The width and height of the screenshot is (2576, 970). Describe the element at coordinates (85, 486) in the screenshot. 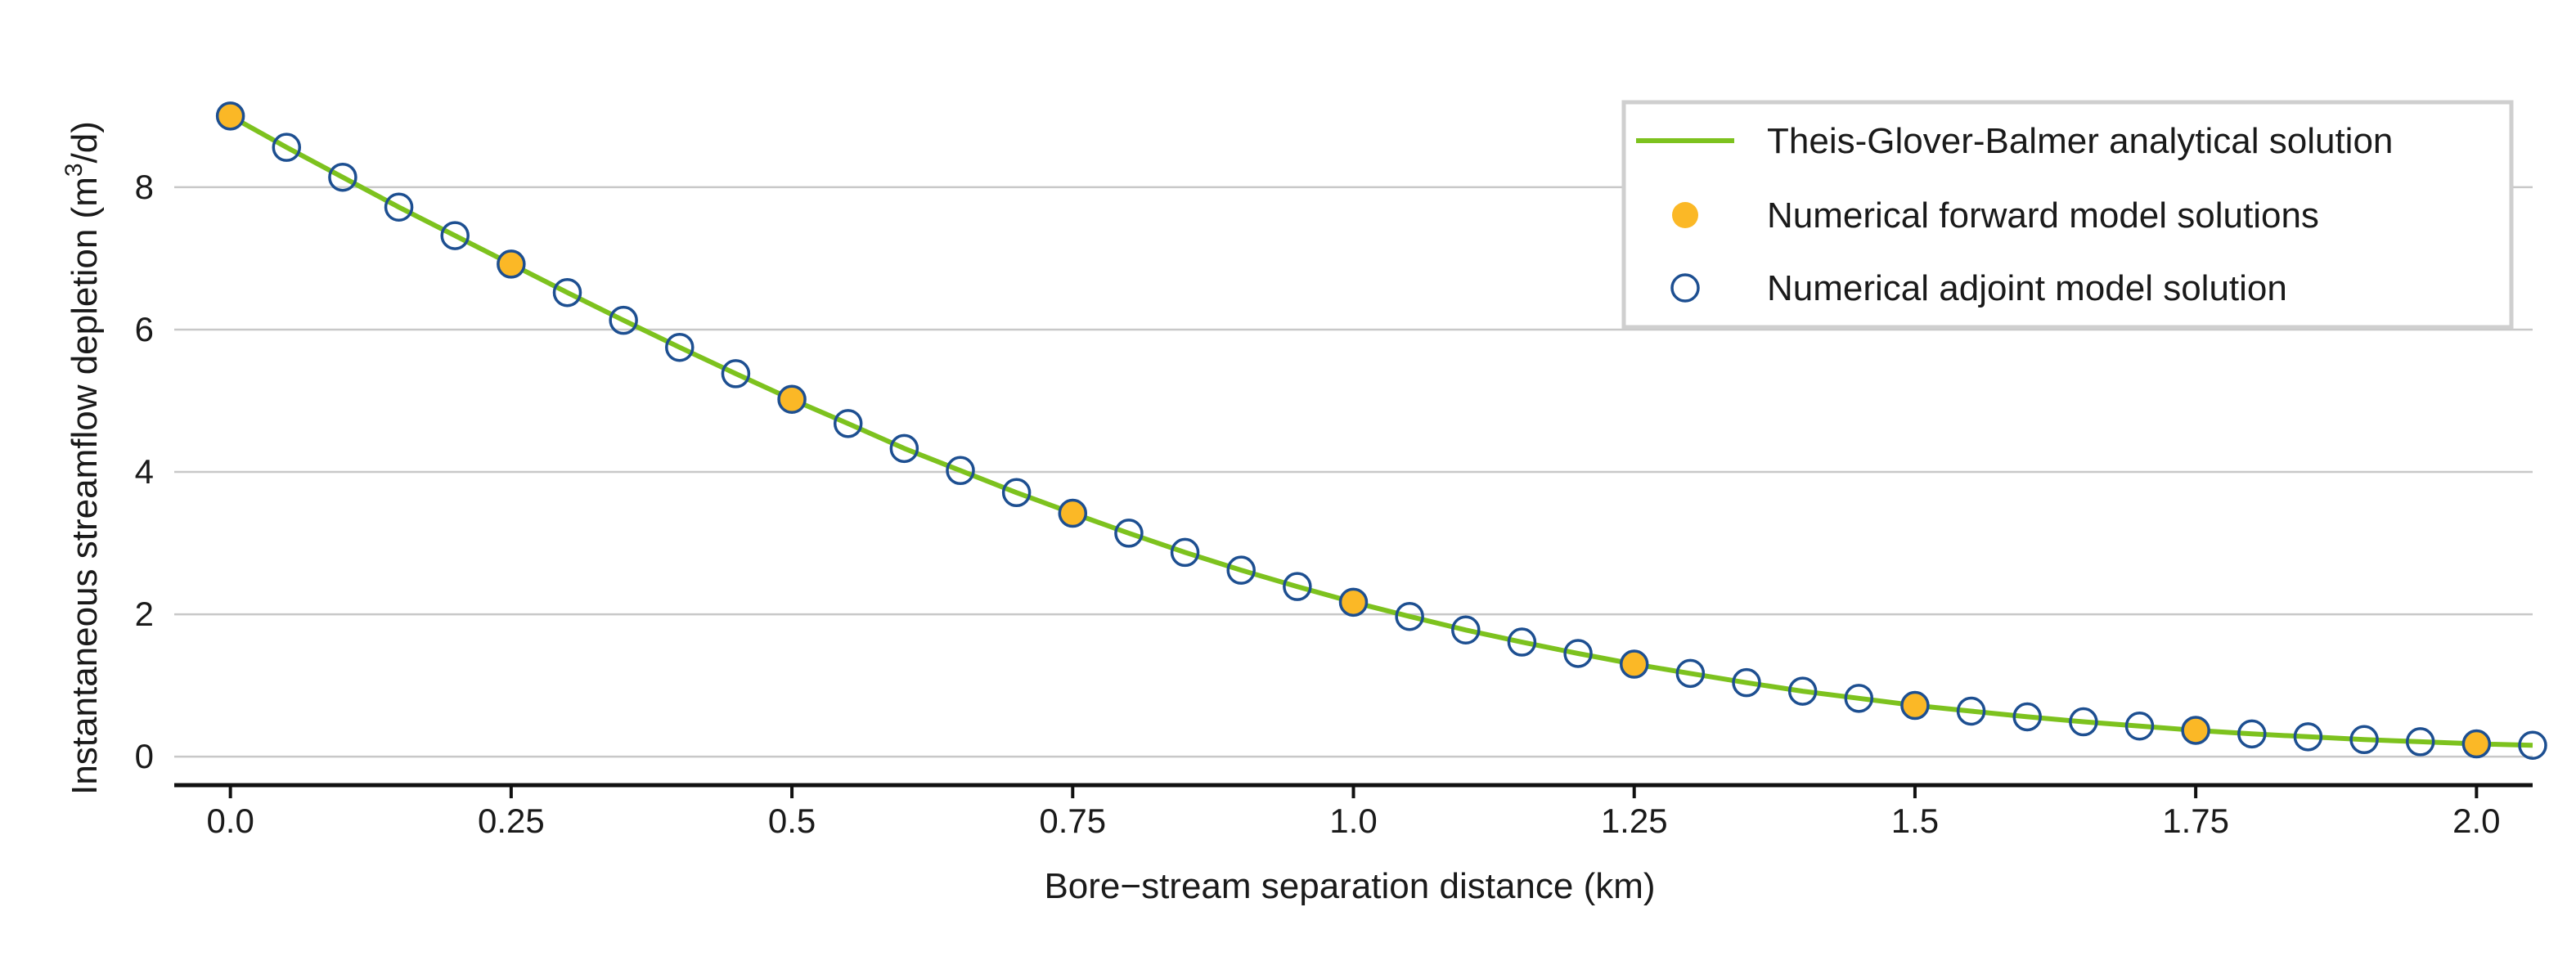

I see `y-axis-title-main: Instantaneous streamflow depletion (m` at that location.